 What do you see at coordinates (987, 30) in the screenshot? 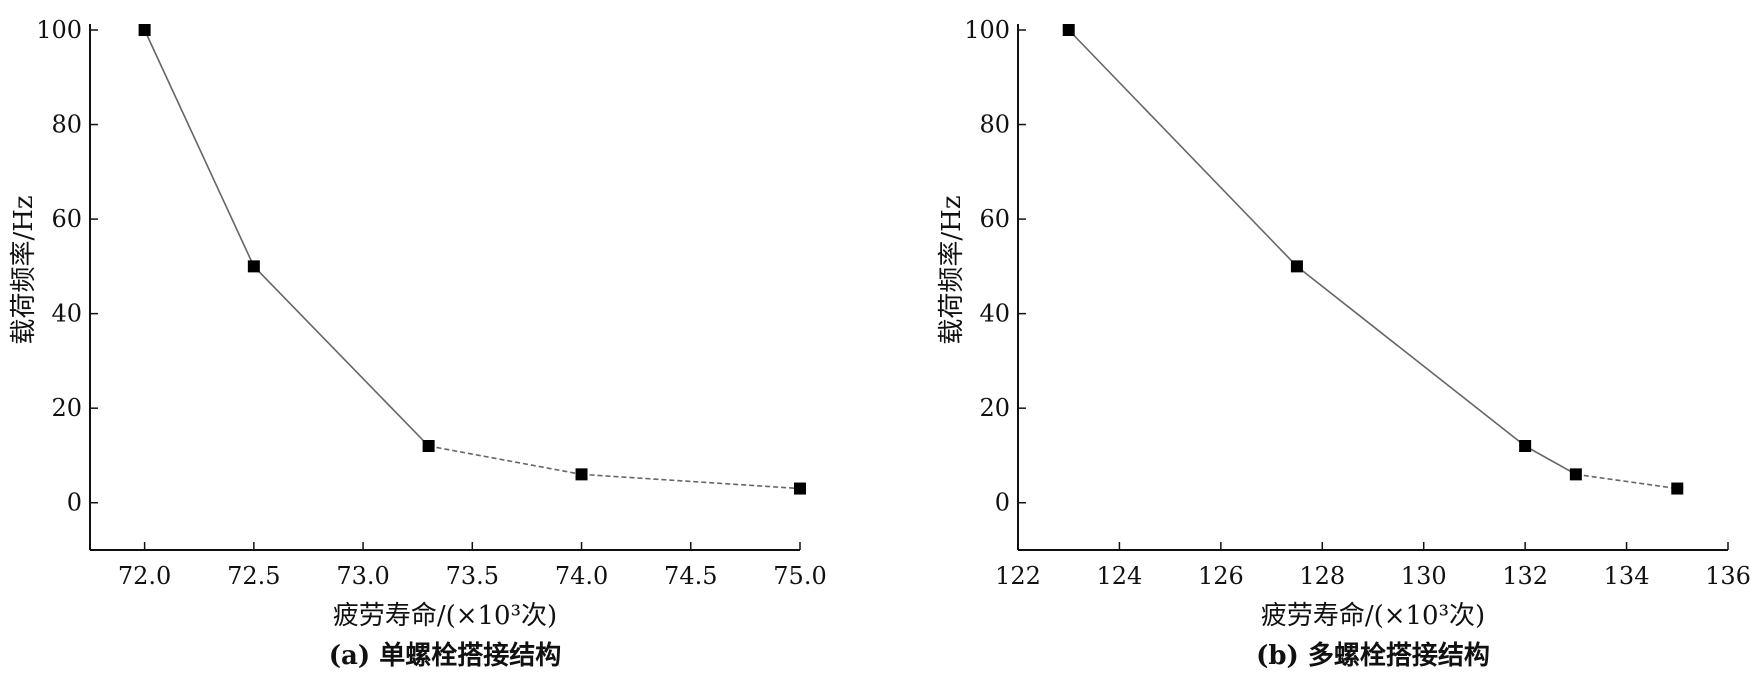
I see `y-tick-label-b: 100` at bounding box center [987, 30].